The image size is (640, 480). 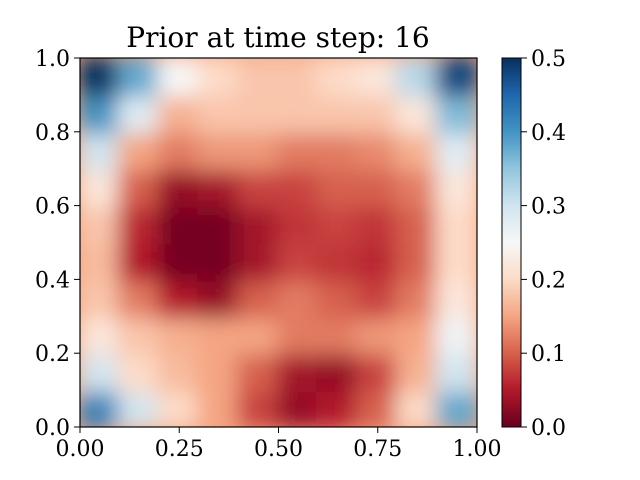 What do you see at coordinates (277, 37) in the screenshot?
I see `chart-title: Prior at time step: 16` at bounding box center [277, 37].